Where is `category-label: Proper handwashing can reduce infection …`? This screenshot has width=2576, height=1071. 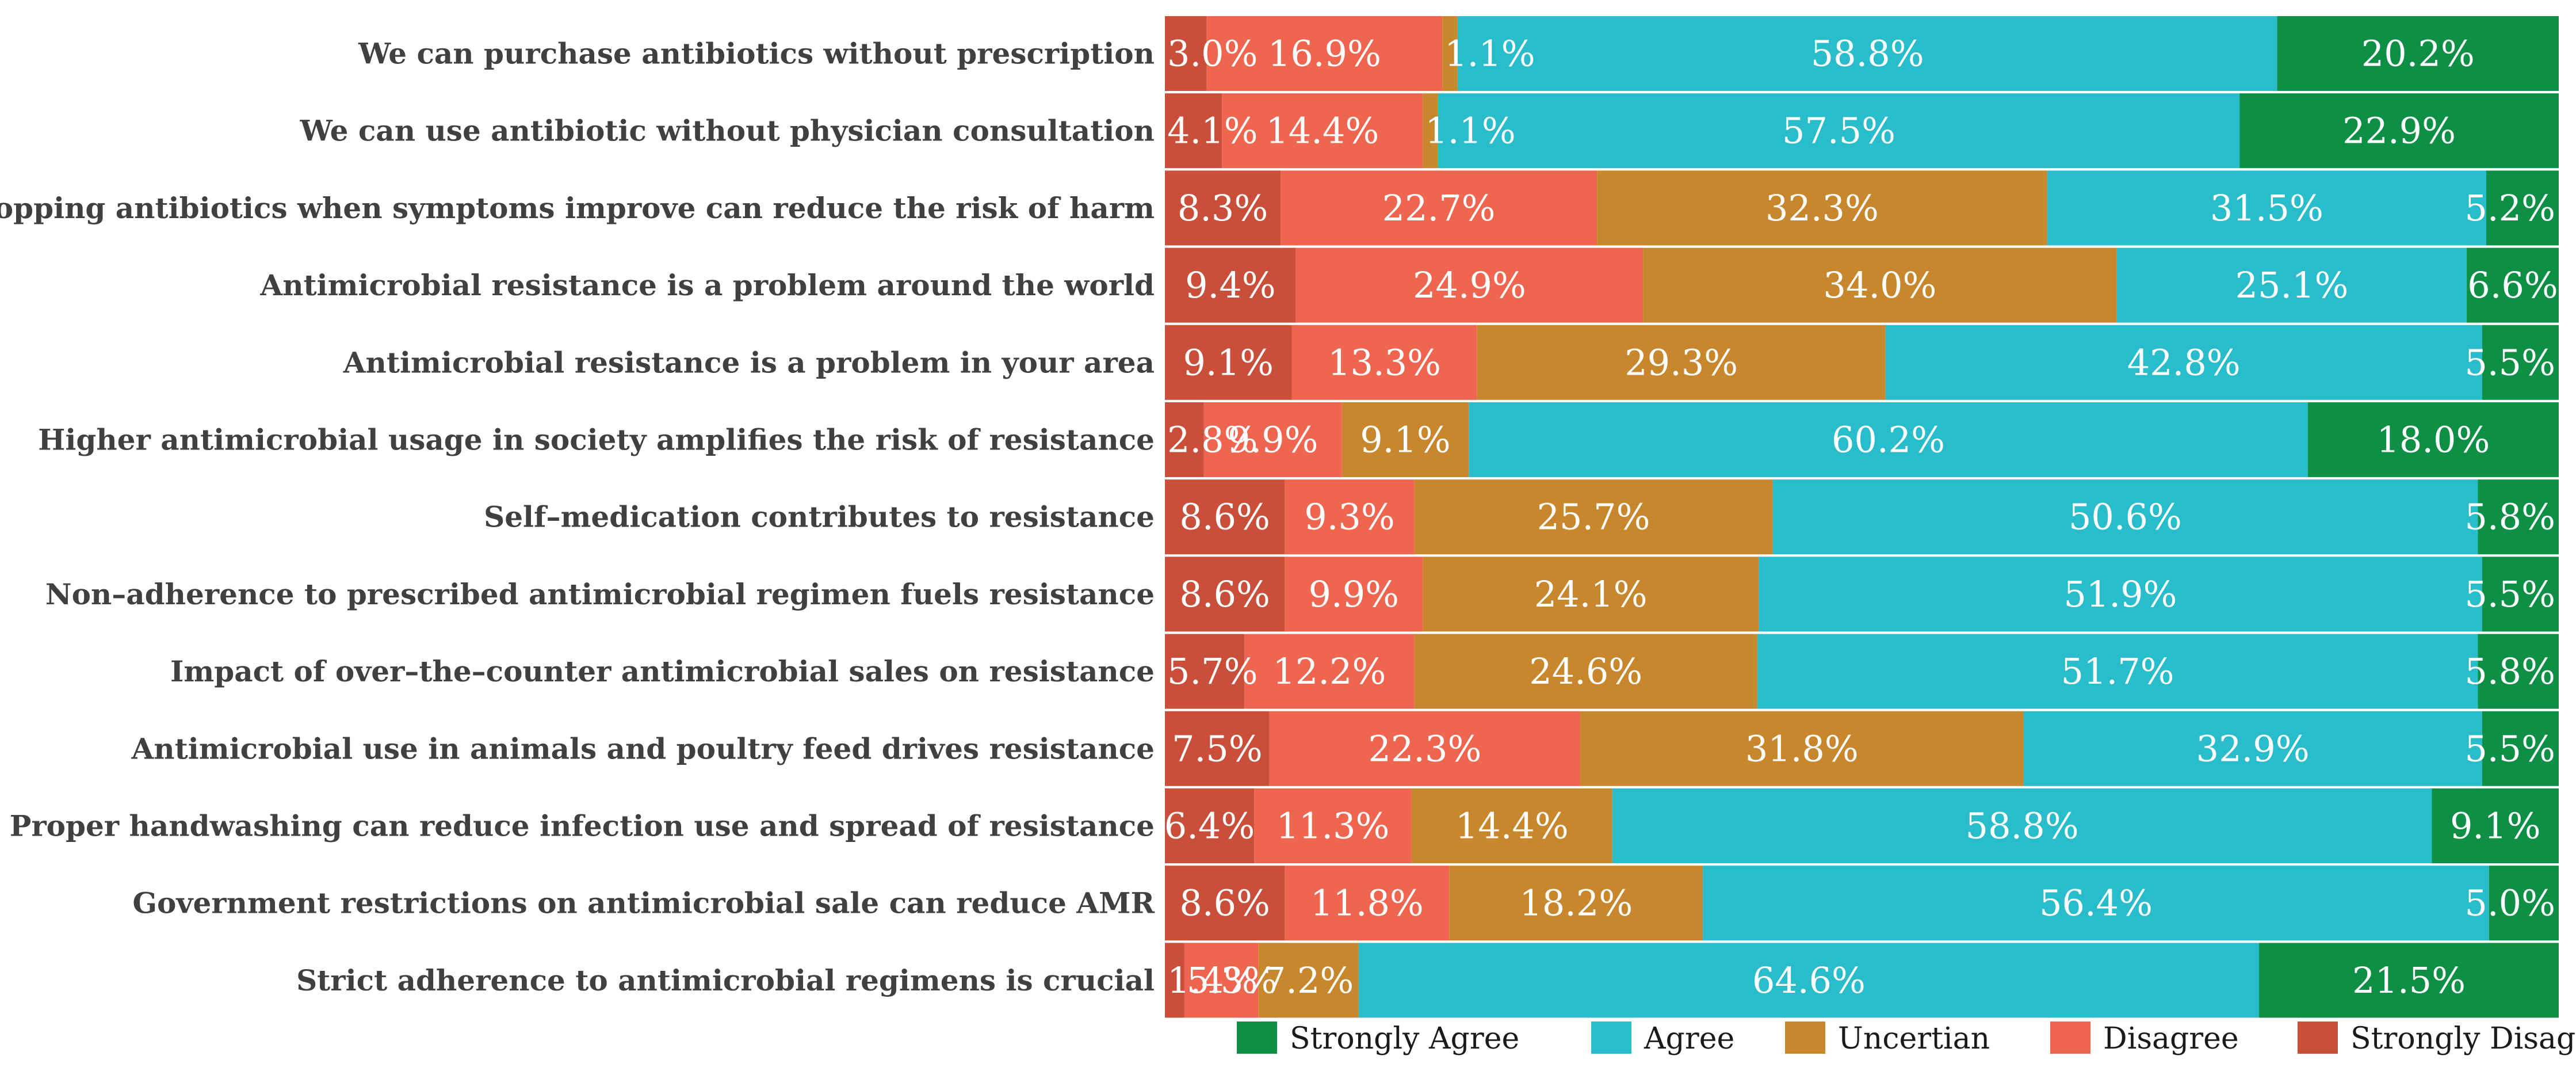 category-label: Proper handwashing can reduce infection … is located at coordinates (582, 826).